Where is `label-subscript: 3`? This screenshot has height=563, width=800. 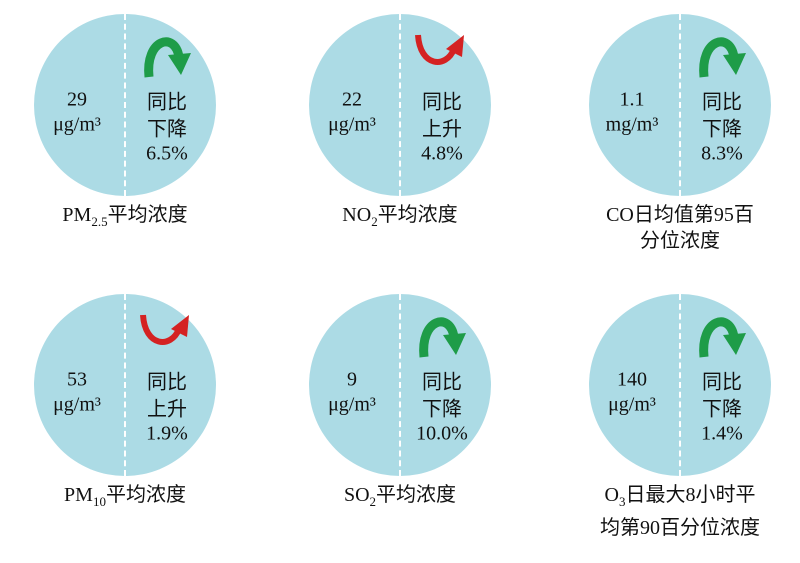 label-subscript: 3 is located at coordinates (622, 501).